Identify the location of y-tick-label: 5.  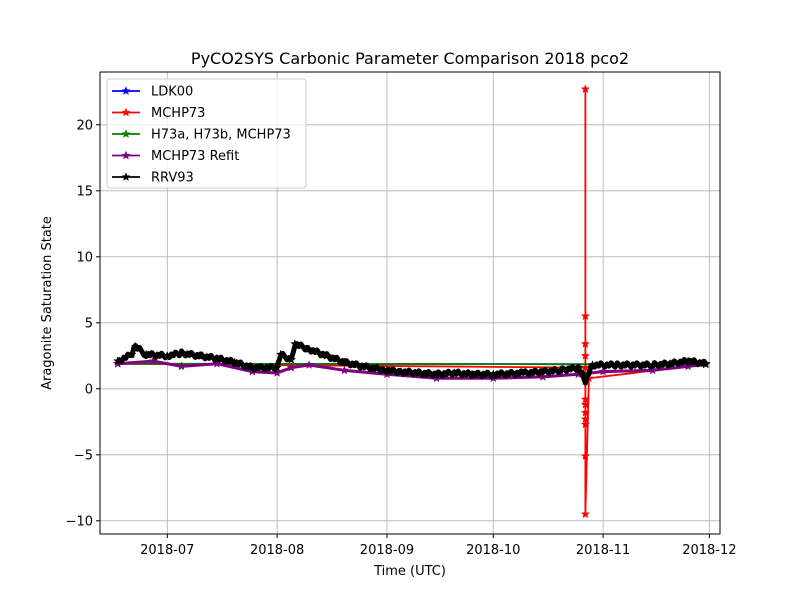
(89, 323).